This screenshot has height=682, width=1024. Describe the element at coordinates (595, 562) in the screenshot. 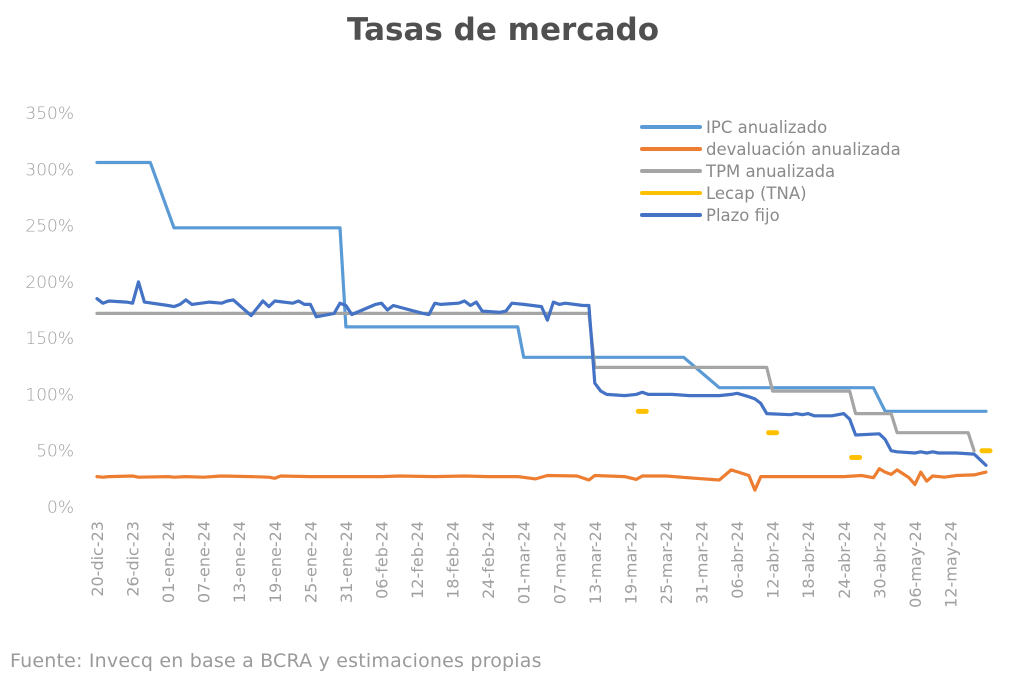

I see `x-tick-label: 13-mar-24` at that location.